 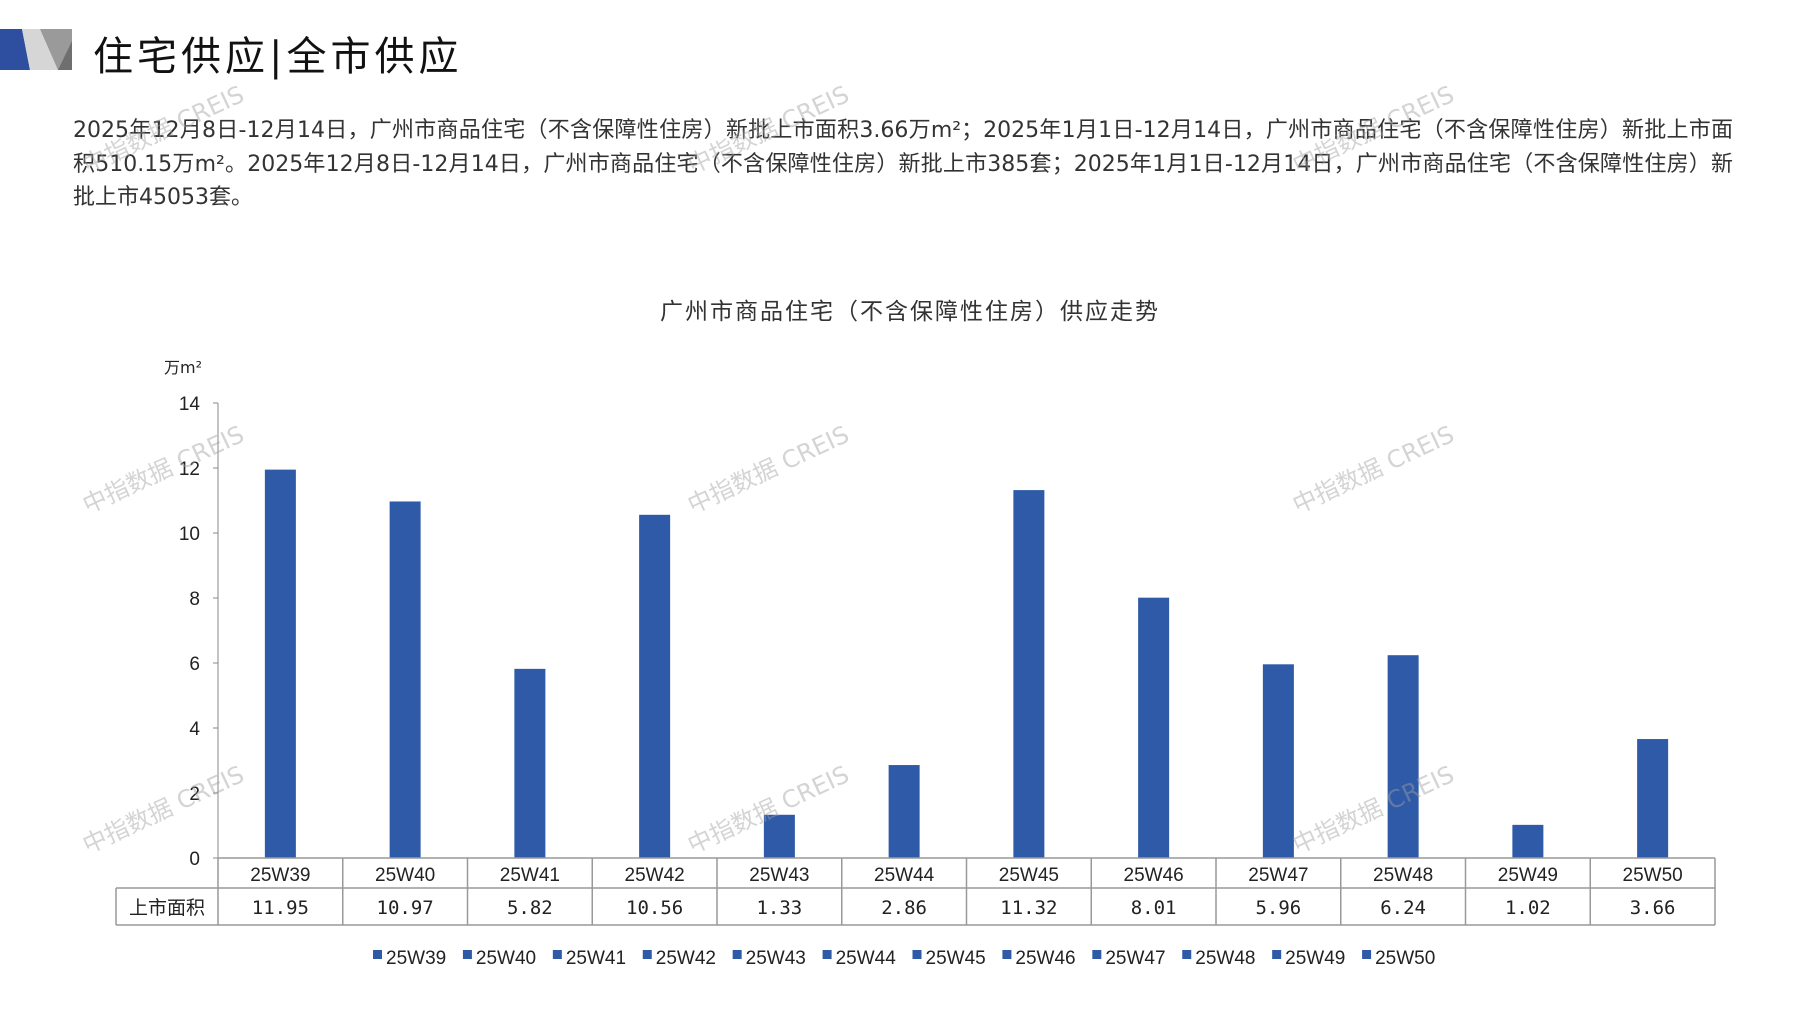 What do you see at coordinates (1403, 908) in the screenshot?
I see `data-label: 6.24` at bounding box center [1403, 908].